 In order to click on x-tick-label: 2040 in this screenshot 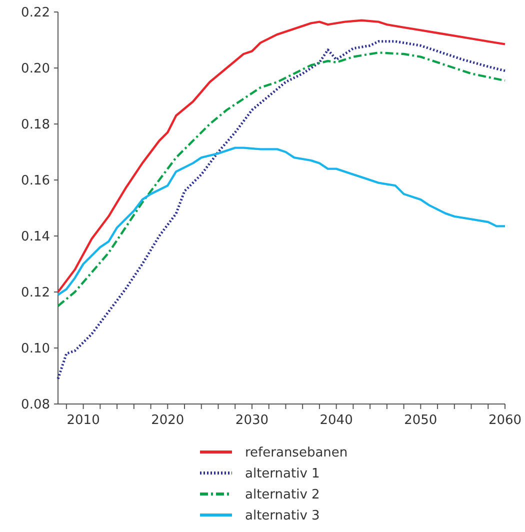, I will do `click(336, 420)`.